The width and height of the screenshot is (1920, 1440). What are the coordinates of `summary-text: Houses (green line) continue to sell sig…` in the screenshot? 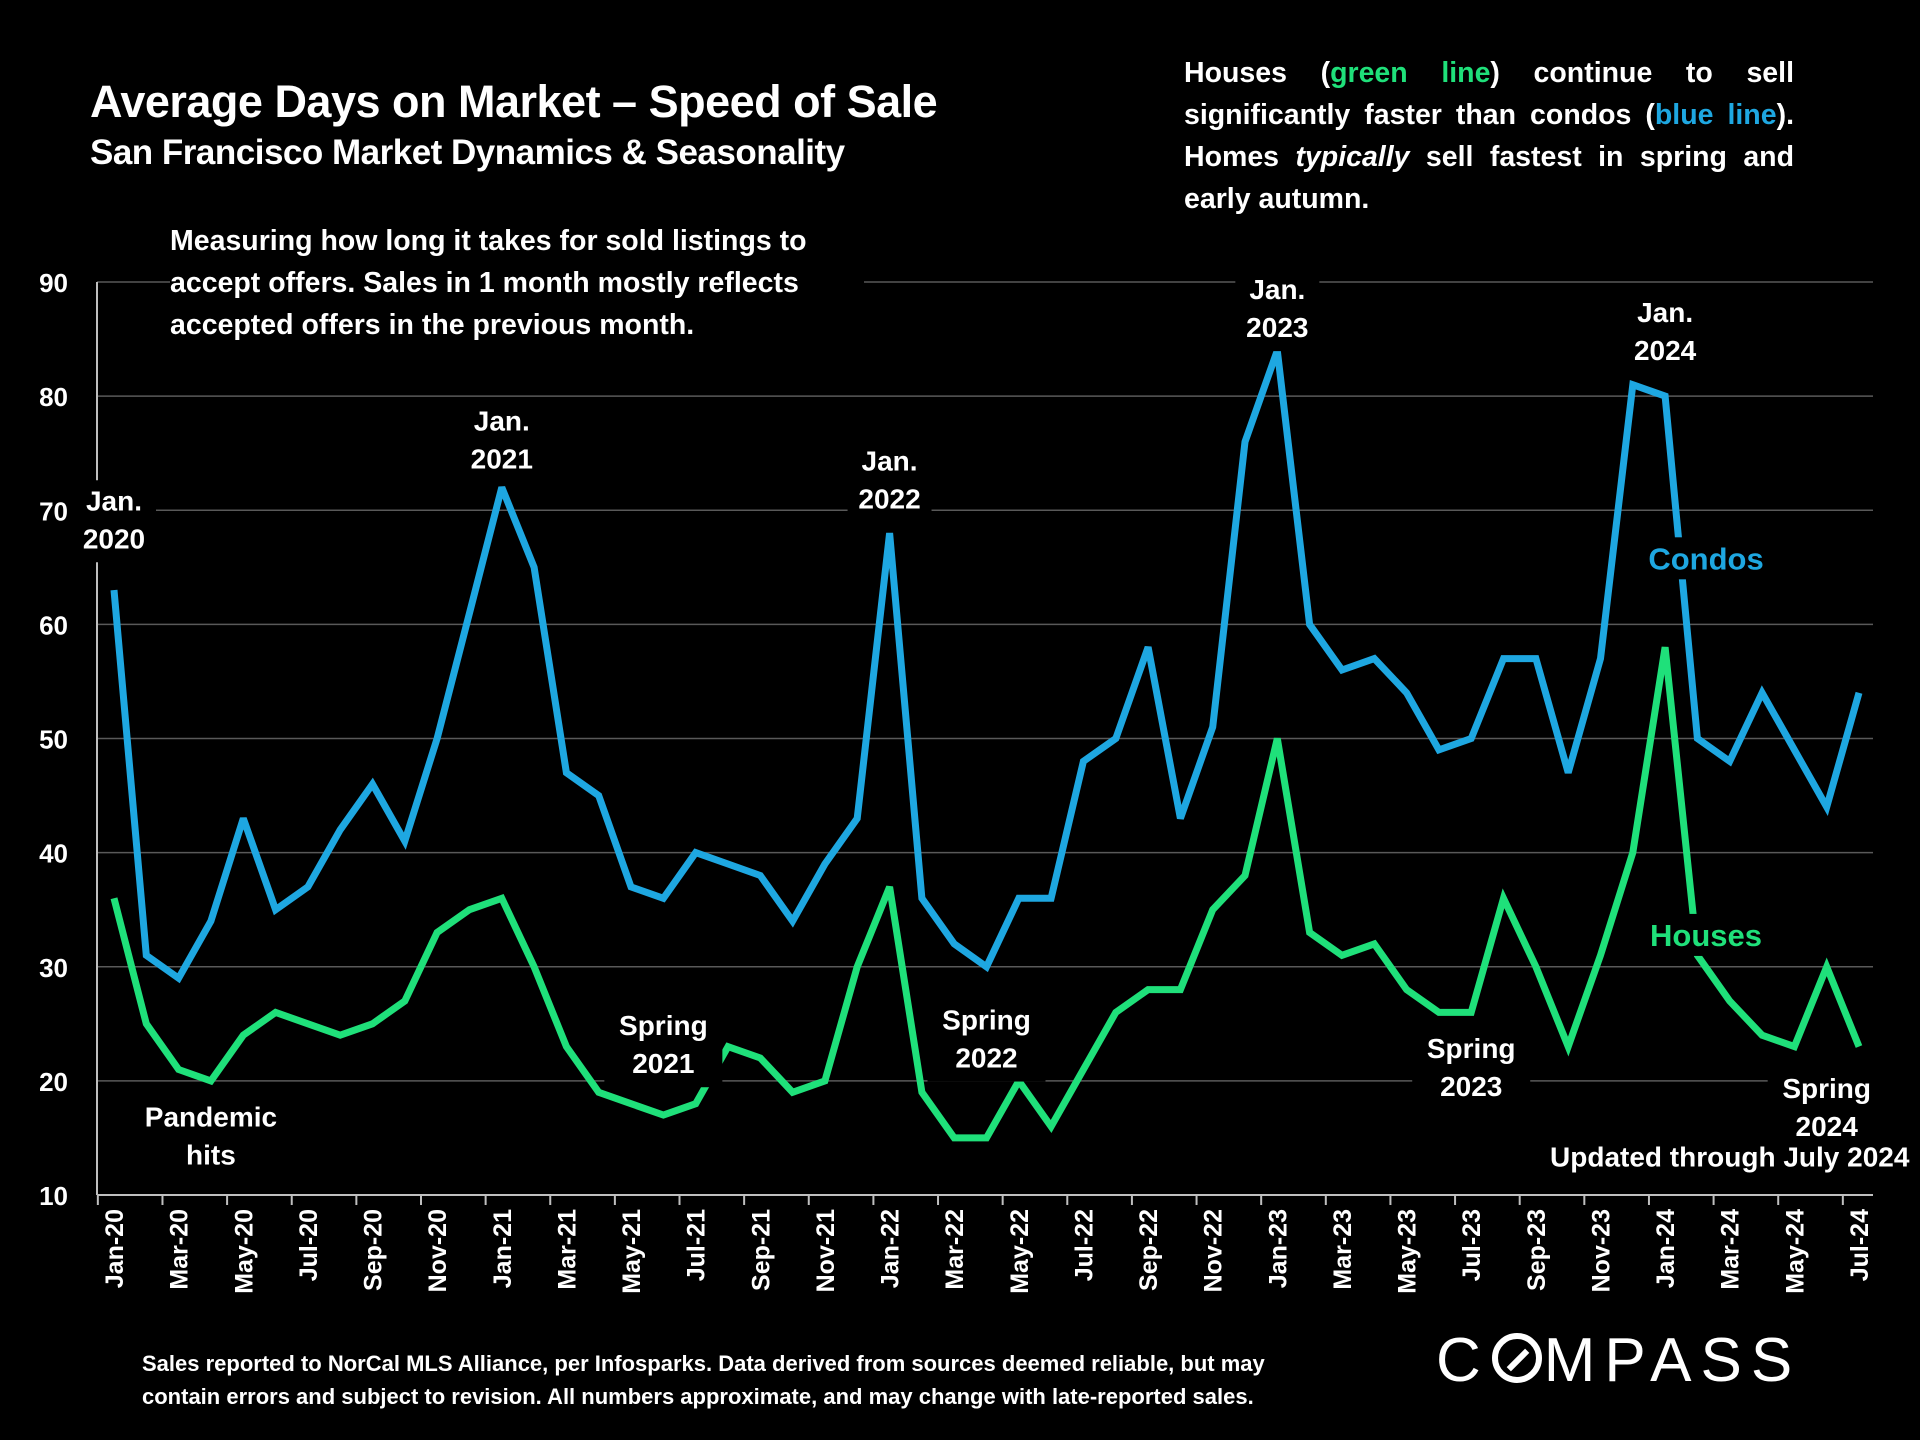 It's located at (1489, 136).